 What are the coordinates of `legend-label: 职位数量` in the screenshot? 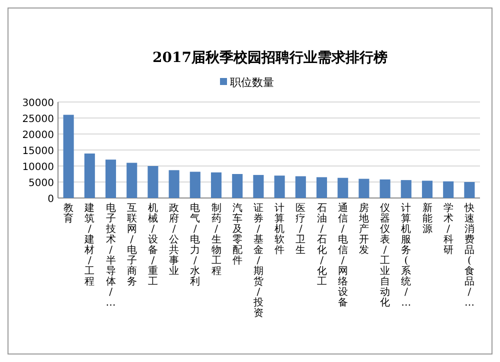 It's located at (252, 82).